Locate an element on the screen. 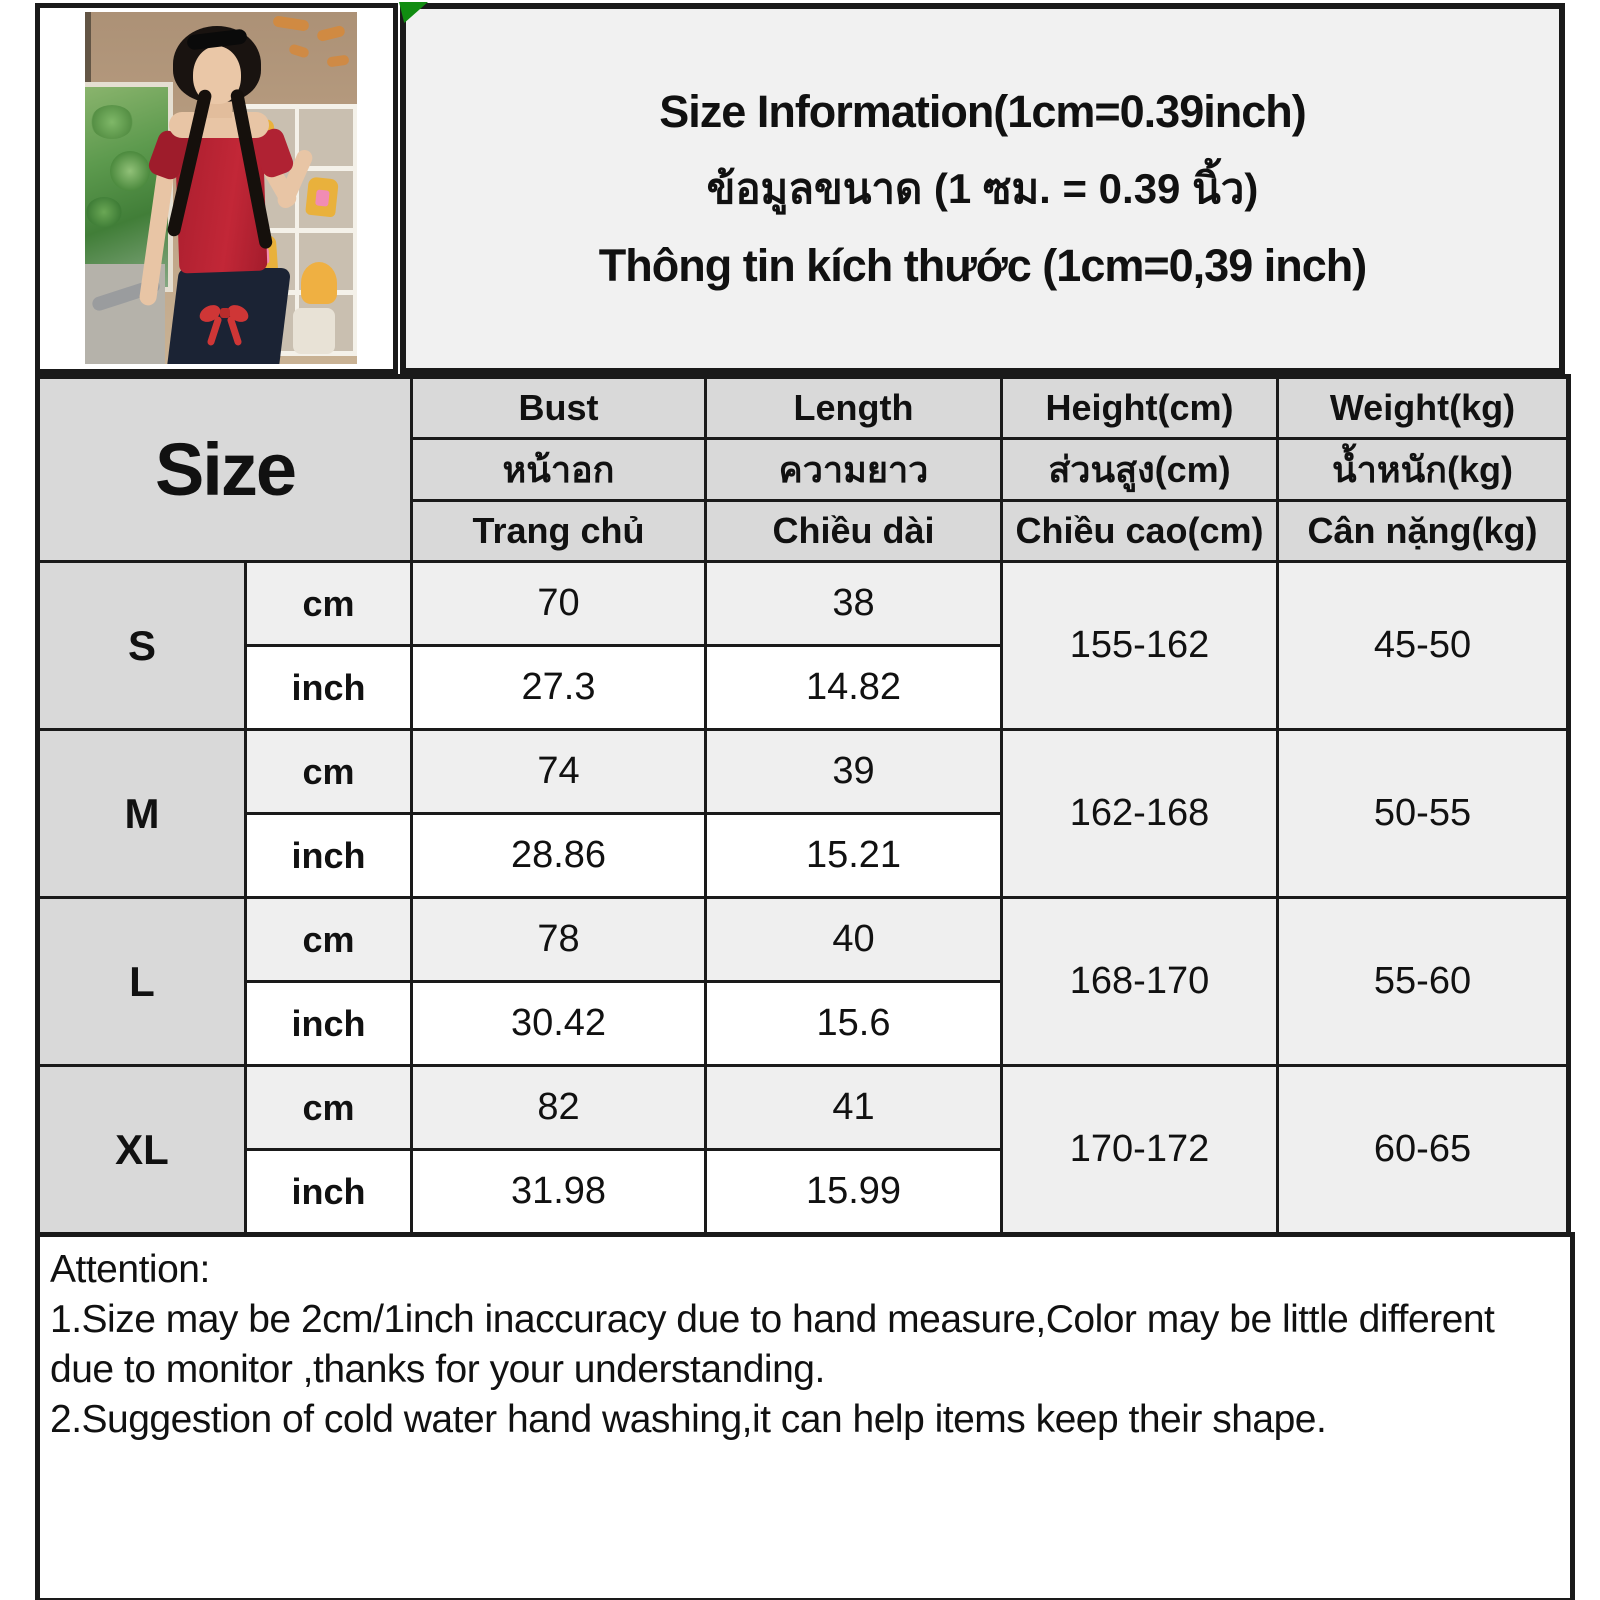  shelf-item-pot is located at coordinates (319, 283).